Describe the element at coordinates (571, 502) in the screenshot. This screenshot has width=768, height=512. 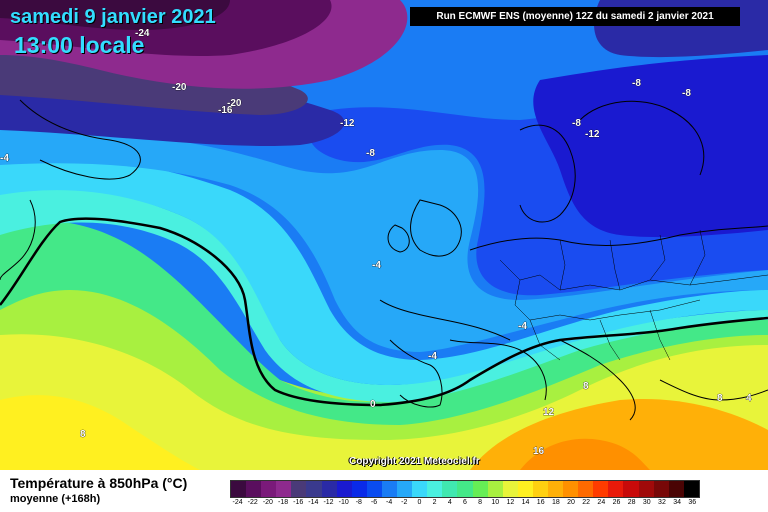
I see `scale-tick-label: 20` at that location.